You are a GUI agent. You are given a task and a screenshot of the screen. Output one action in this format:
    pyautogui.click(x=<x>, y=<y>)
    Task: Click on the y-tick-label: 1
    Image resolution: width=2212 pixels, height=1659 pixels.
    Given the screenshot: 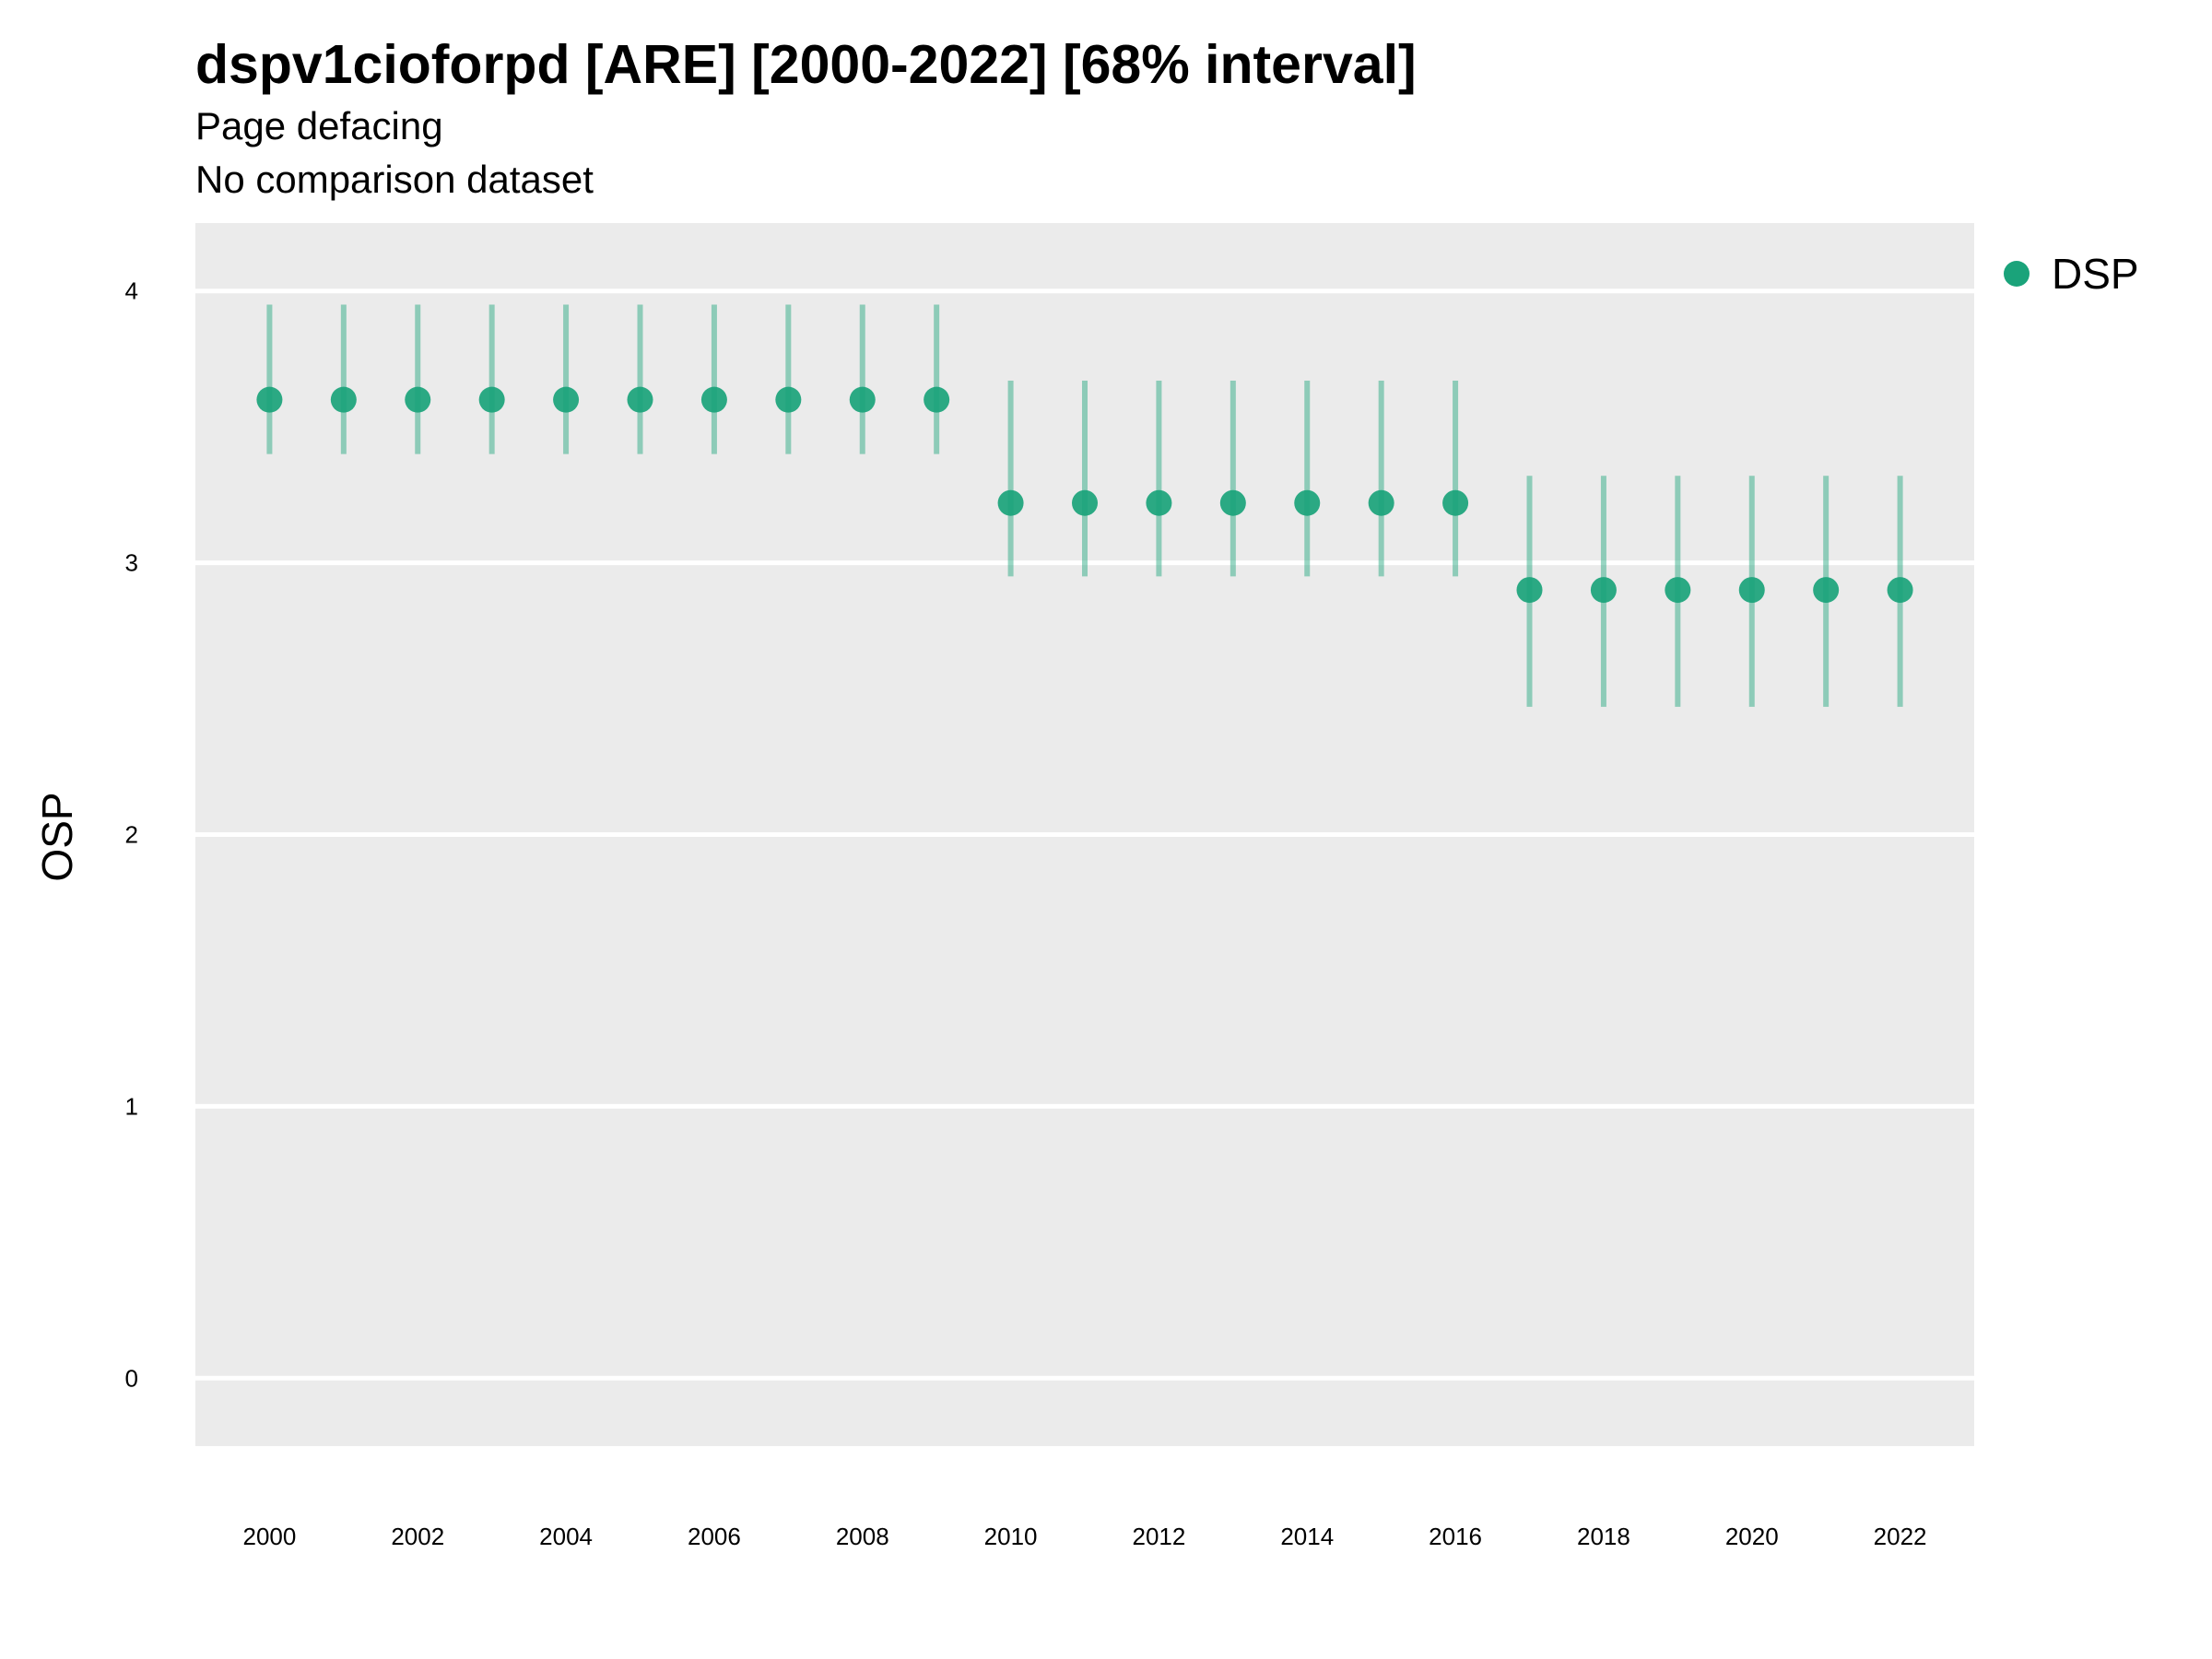 What is the action you would take?
    pyautogui.click(x=131, y=1106)
    